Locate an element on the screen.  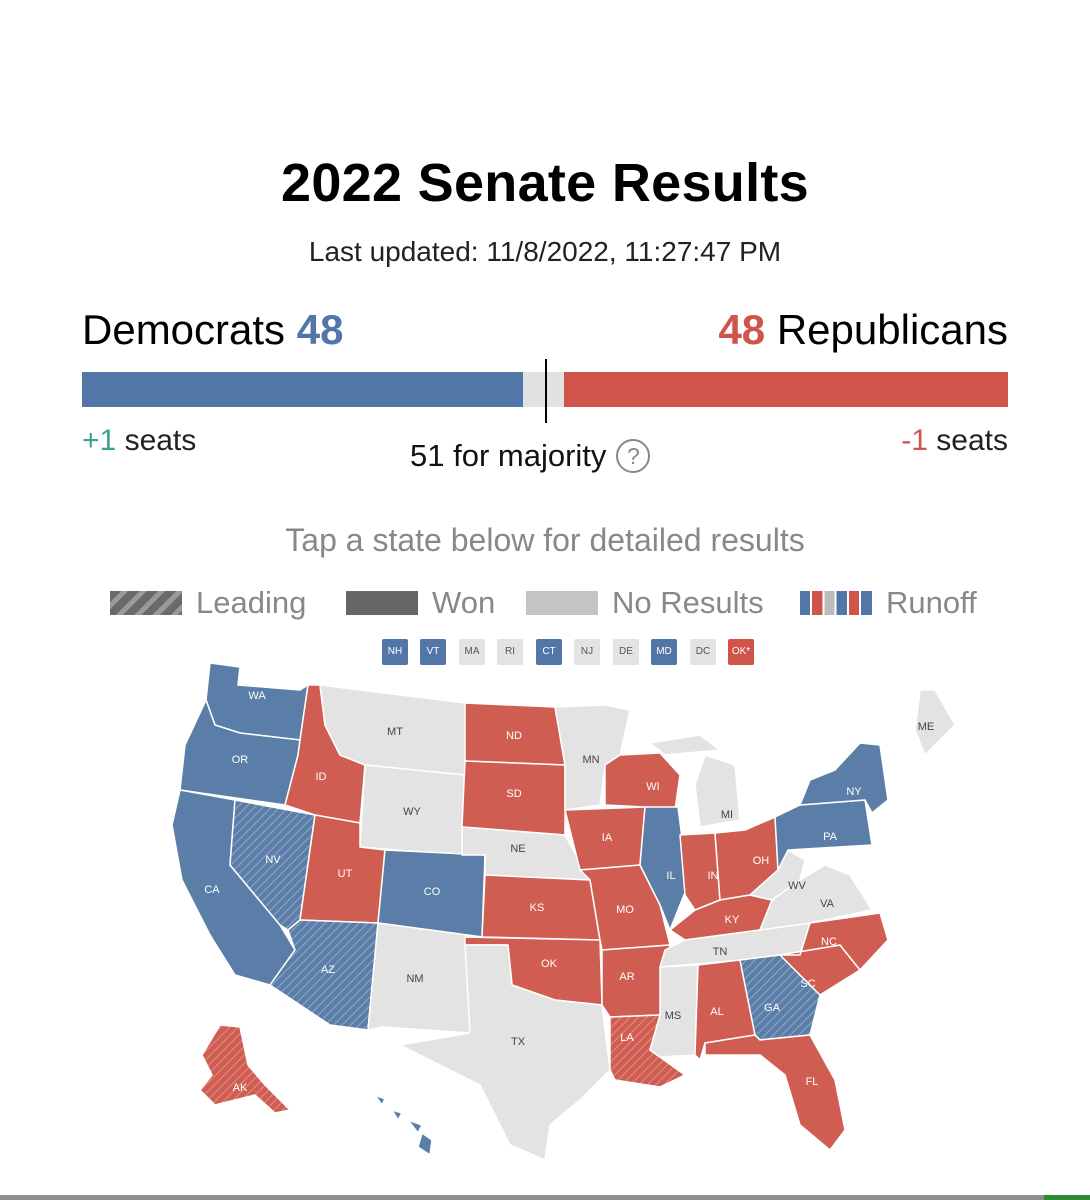
state-label-tn: TN is located at coordinates (720, 952).